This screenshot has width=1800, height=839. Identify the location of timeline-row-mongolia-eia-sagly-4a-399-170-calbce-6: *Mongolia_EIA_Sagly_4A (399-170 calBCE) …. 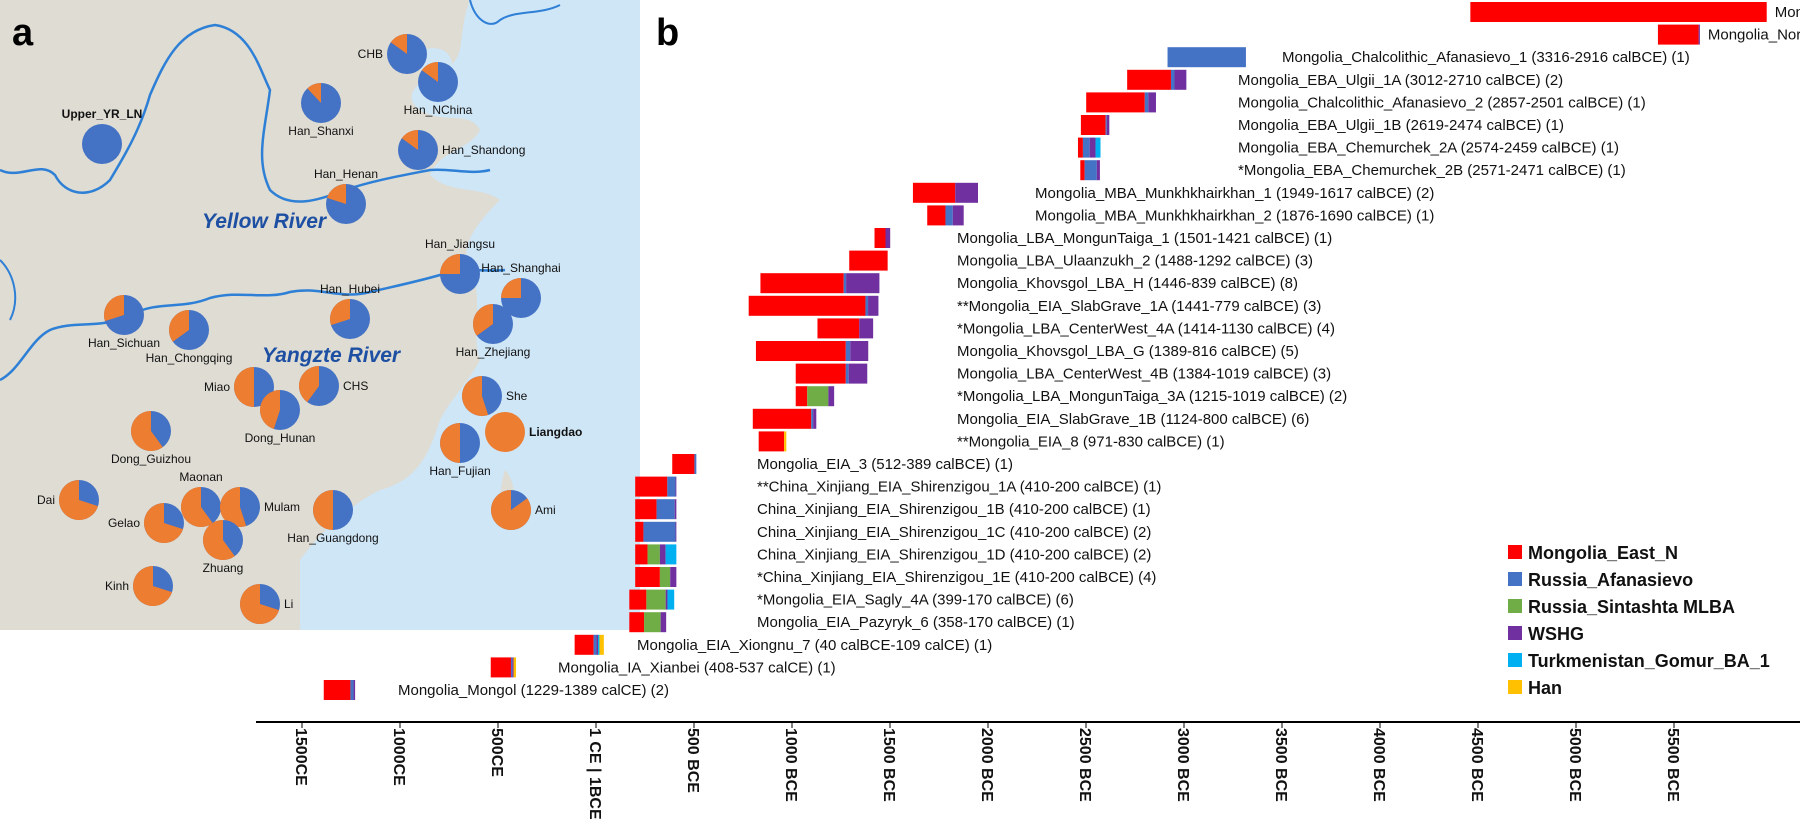
(851, 599).